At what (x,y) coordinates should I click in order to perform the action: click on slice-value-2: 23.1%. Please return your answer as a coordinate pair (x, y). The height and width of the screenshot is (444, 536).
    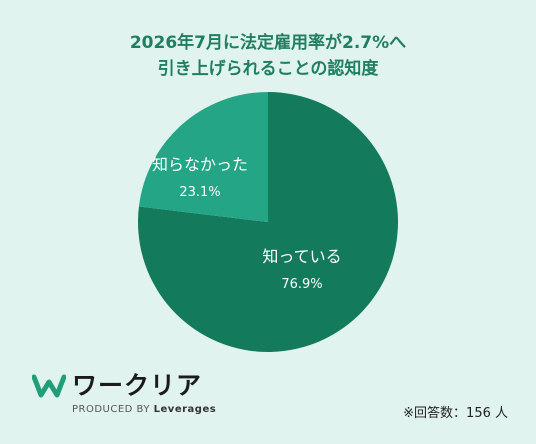
    Looking at the image, I should click on (199, 192).